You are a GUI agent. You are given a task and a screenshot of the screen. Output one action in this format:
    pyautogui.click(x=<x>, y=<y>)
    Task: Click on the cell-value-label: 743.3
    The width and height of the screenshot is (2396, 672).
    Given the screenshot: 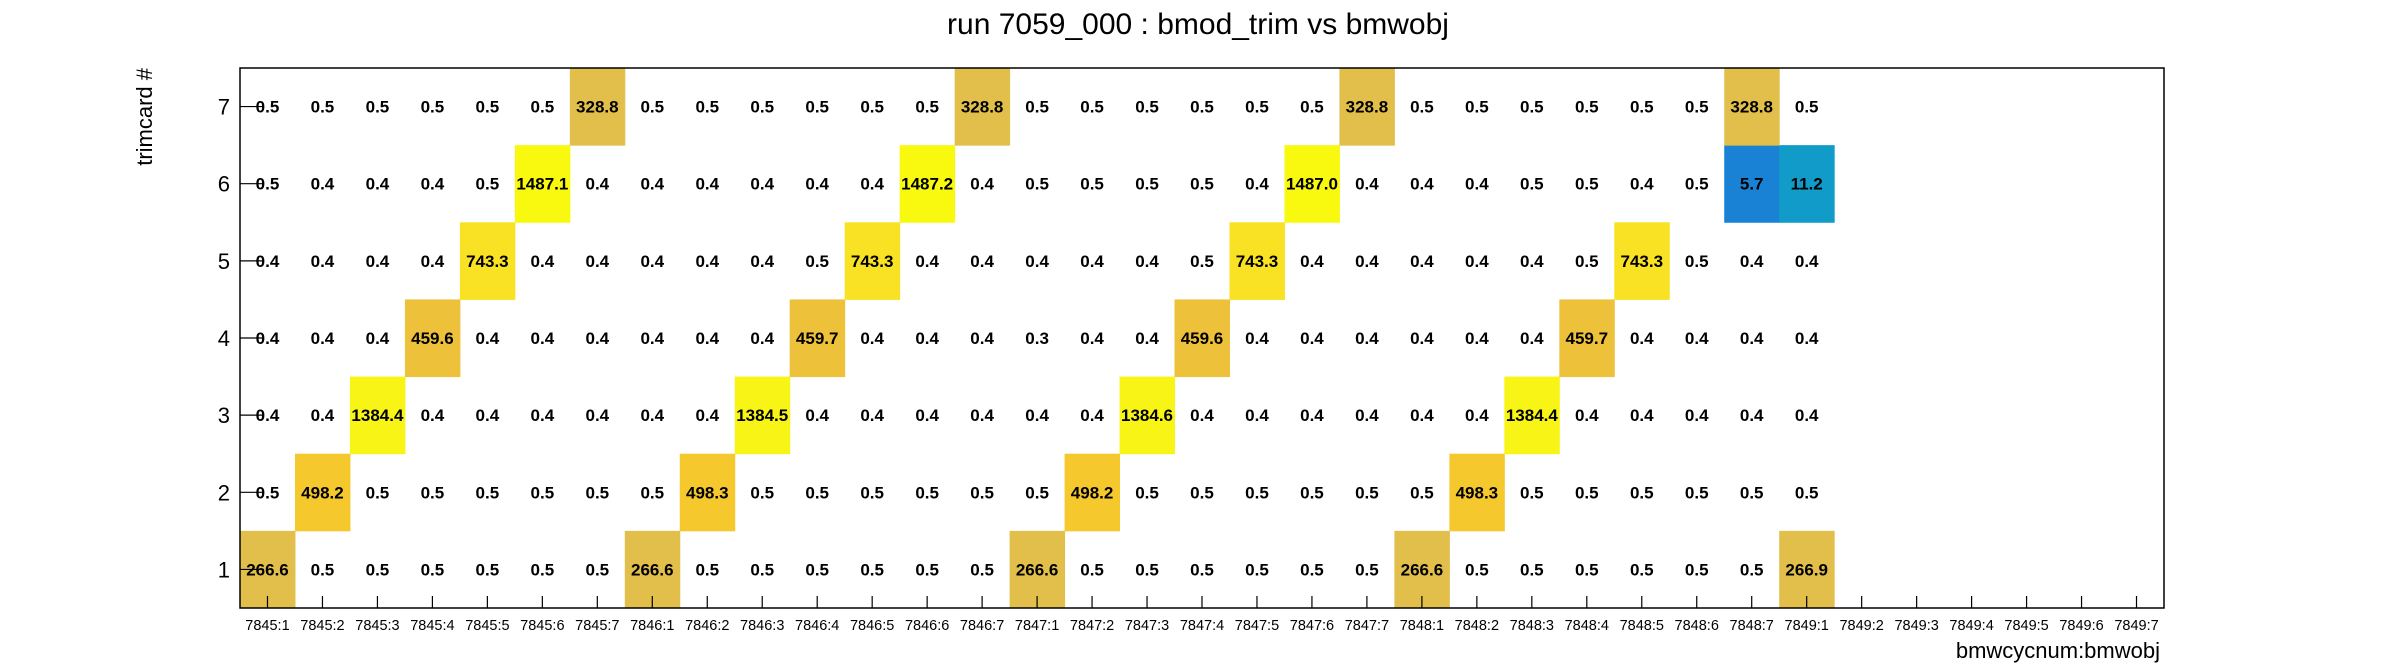 What is the action you would take?
    pyautogui.click(x=1641, y=261)
    